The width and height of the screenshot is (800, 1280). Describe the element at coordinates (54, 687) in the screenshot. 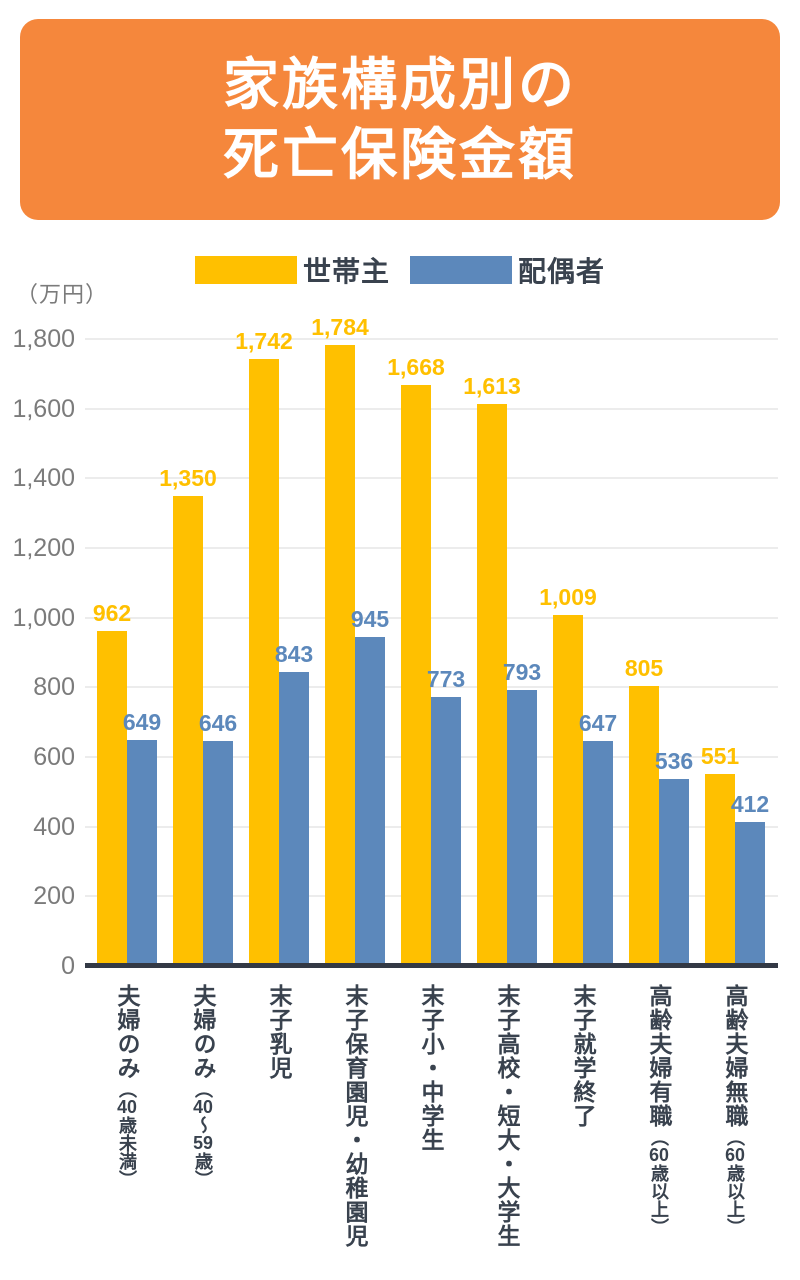

I see `y-tick-label: 800` at that location.